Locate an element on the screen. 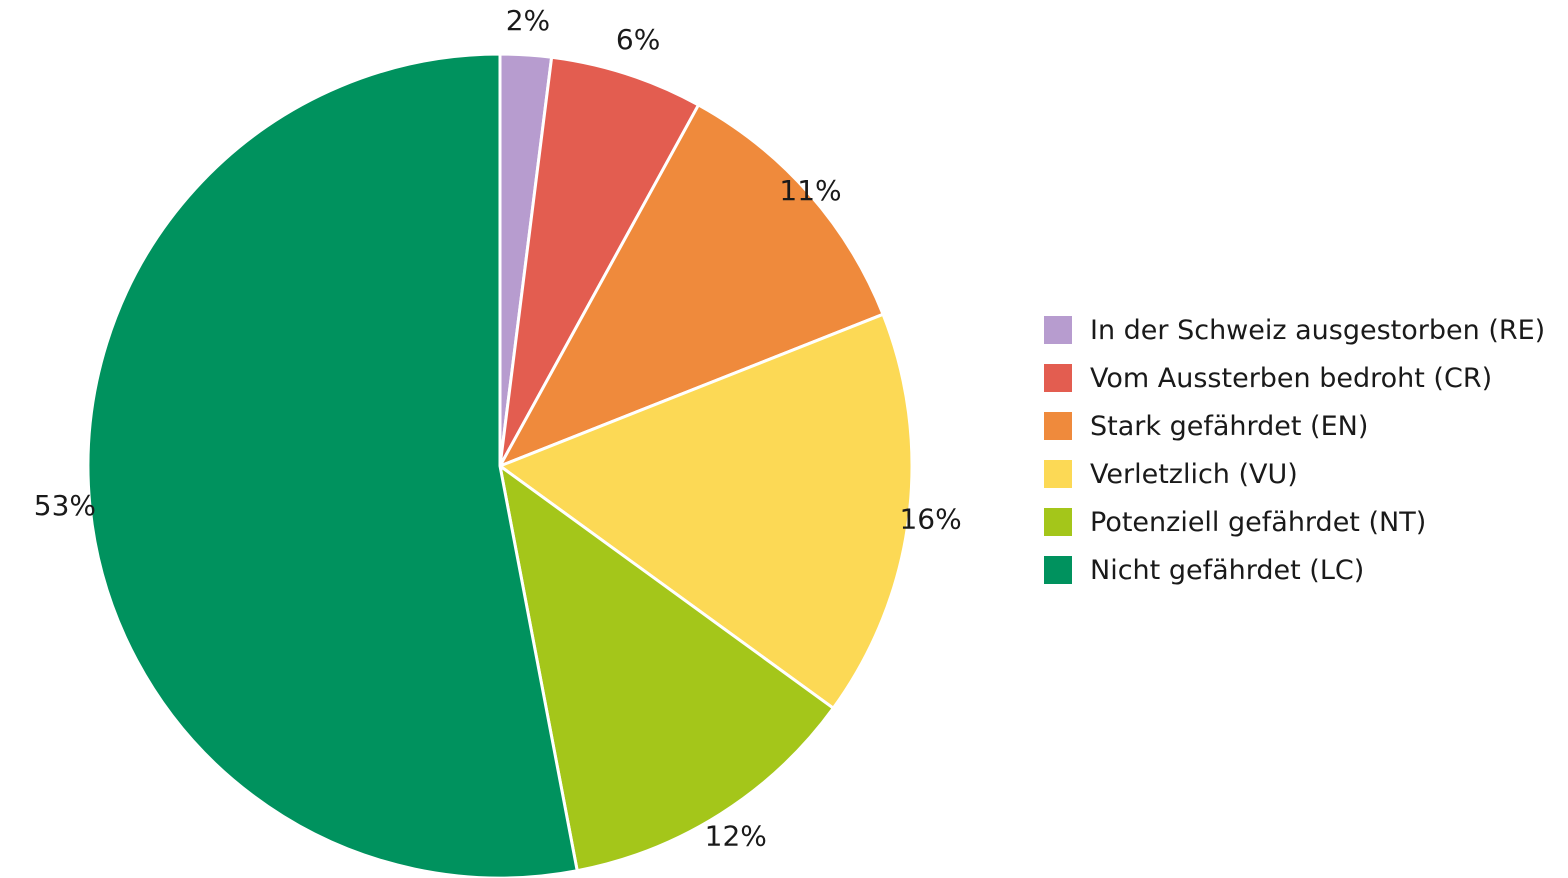 The width and height of the screenshot is (1568, 878). slice-vu is located at coordinates (706, 511).